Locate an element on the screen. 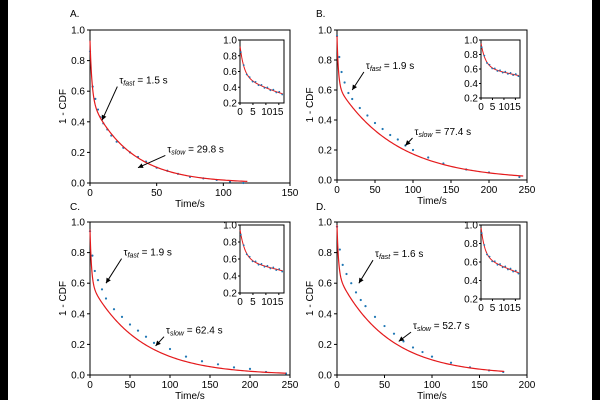 This screenshot has height=400, width=600. right-frame-border is located at coordinates (596, 200).